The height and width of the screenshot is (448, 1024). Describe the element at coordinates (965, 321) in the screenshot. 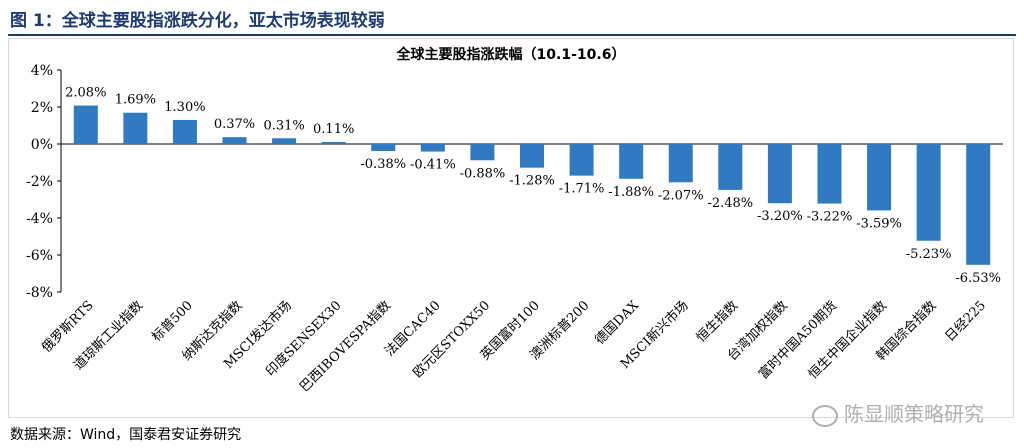

I see `x-tick-label: 日经225` at that location.